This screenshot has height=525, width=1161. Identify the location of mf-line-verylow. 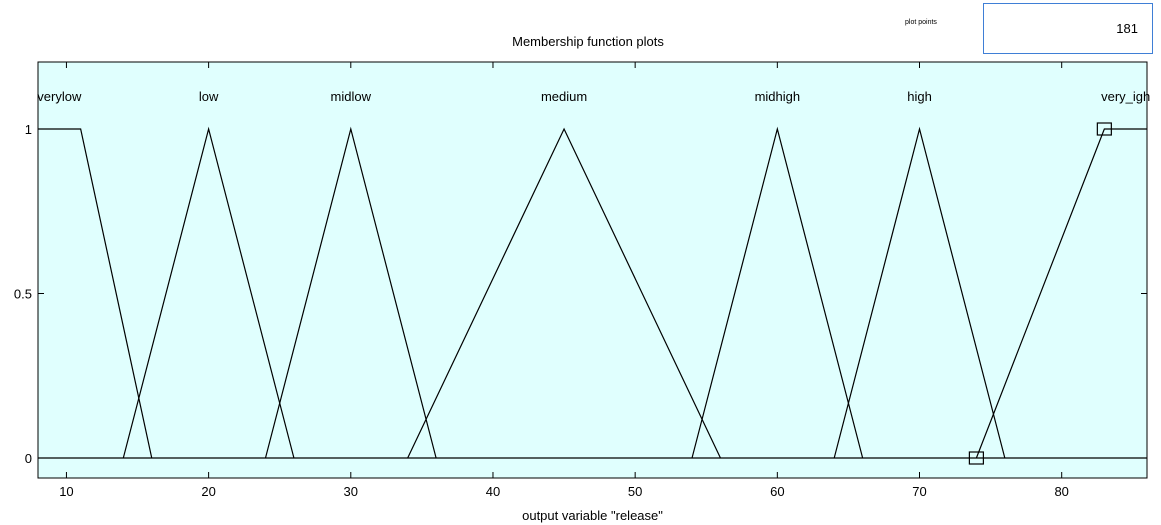
(95, 293).